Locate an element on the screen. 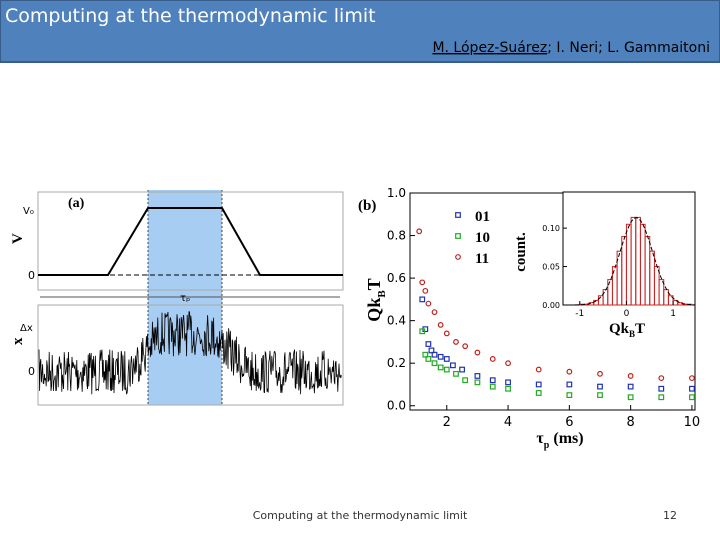 Image resolution: width=720 pixels, height=540 pixels. panel-a-bottom-box is located at coordinates (190, 355).